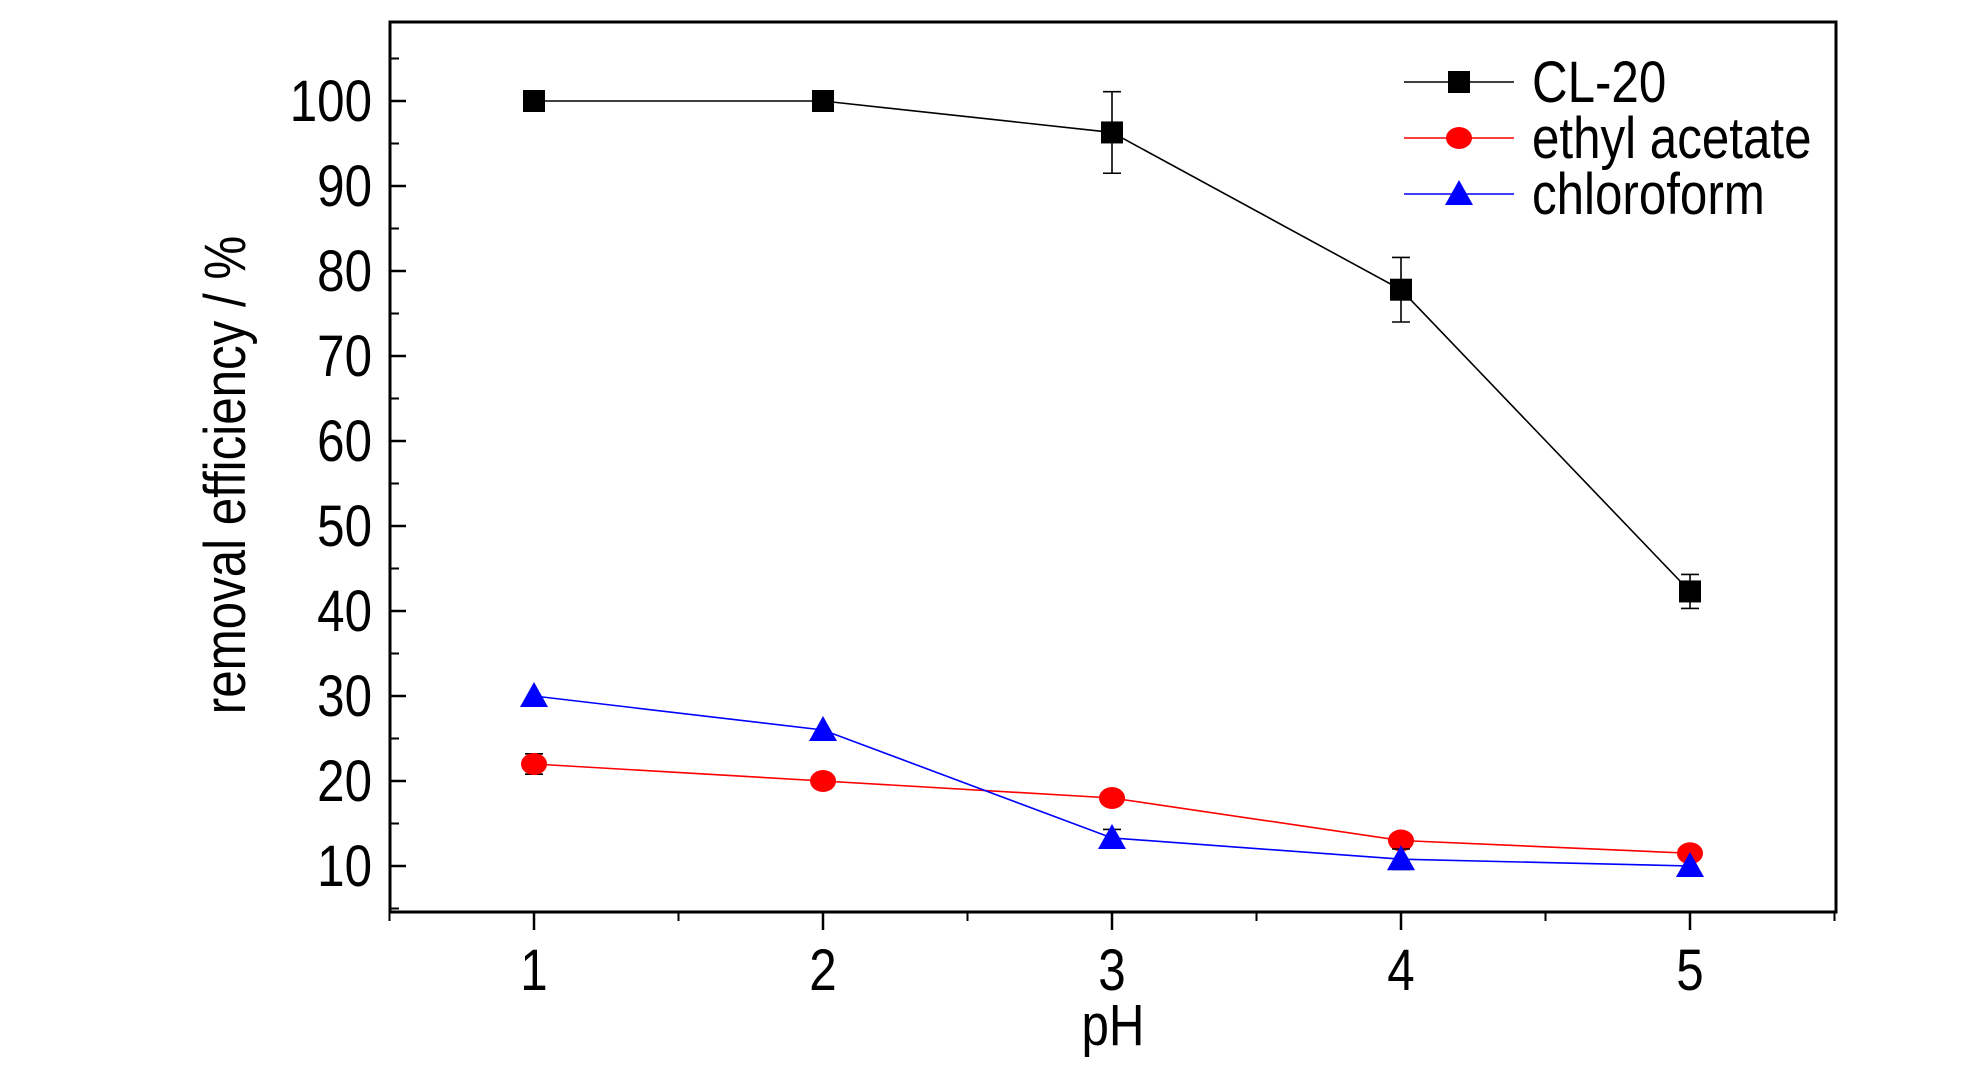 The height and width of the screenshot is (1068, 1984). Describe the element at coordinates (1648, 194) in the screenshot. I see `legend-label-chloroform: chloroform` at that location.